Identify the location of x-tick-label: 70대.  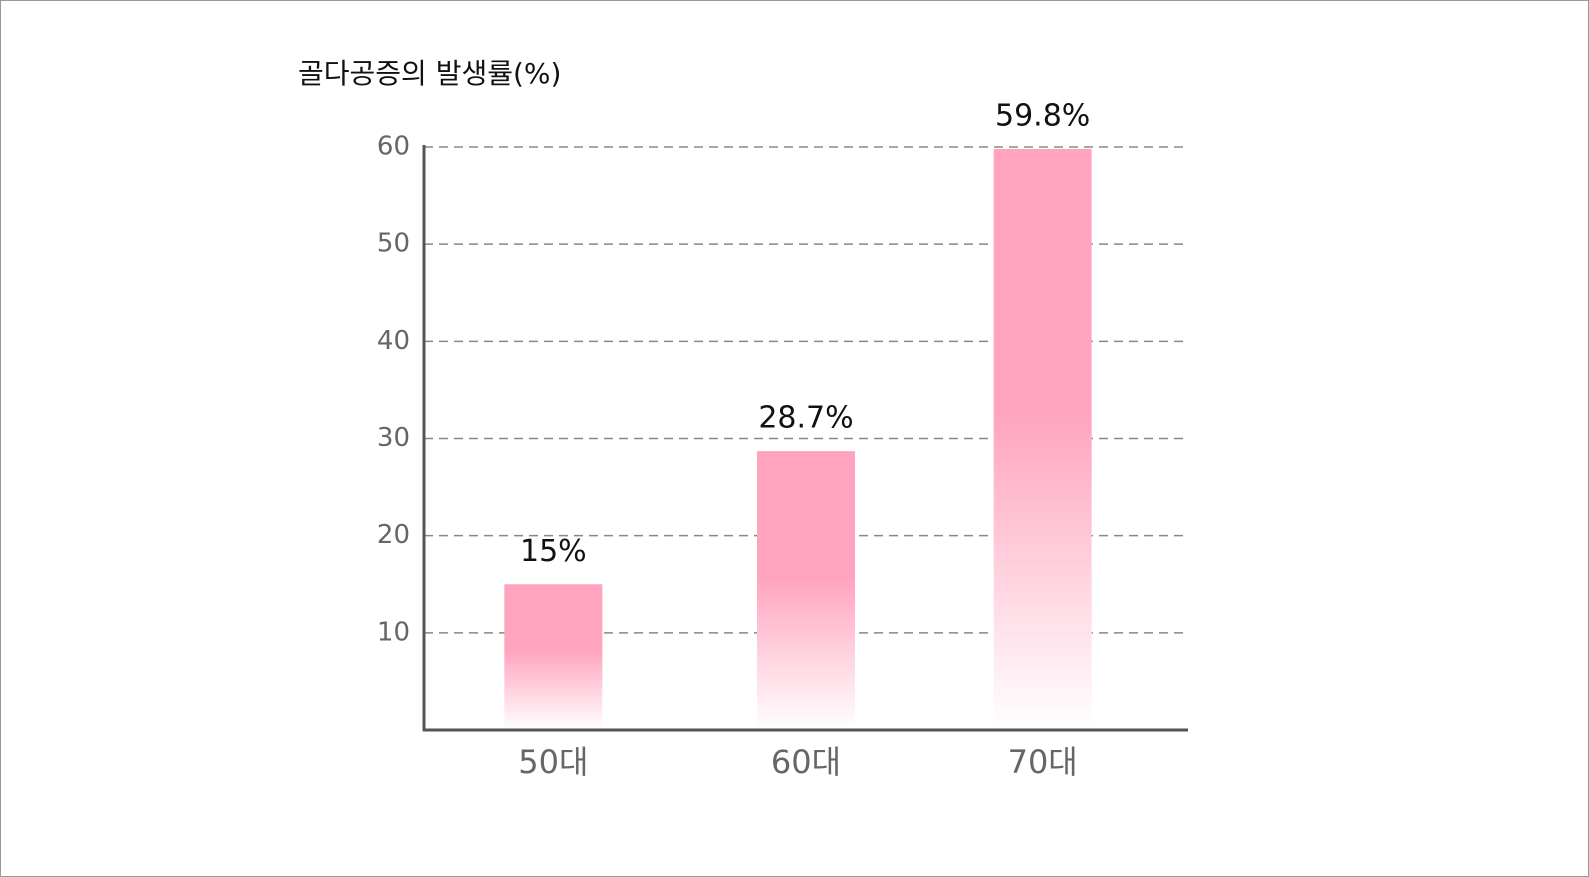
(1043, 762).